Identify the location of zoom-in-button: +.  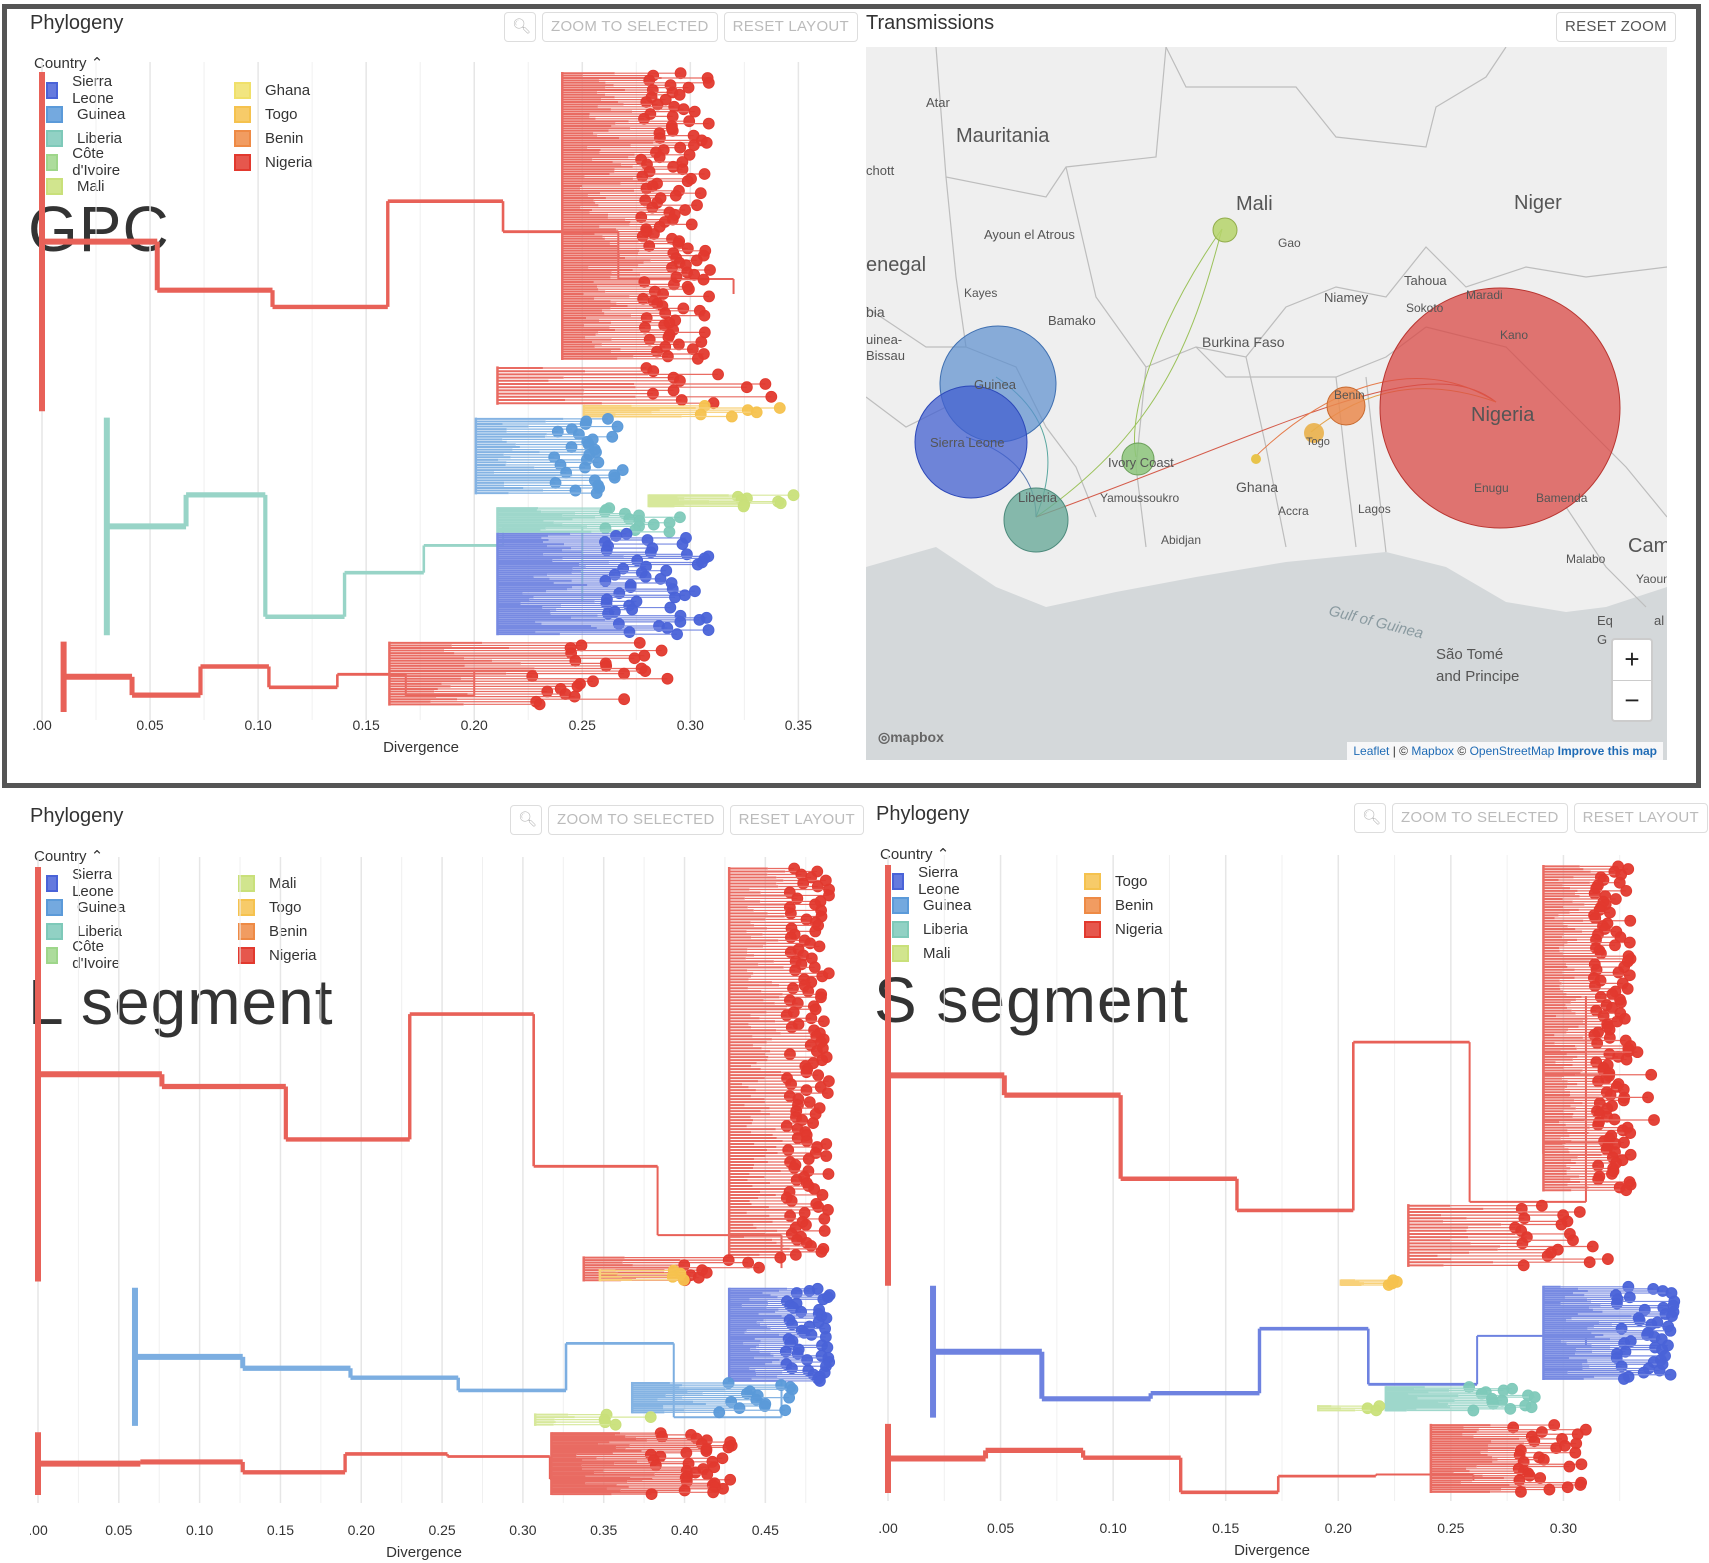
(1632, 659).